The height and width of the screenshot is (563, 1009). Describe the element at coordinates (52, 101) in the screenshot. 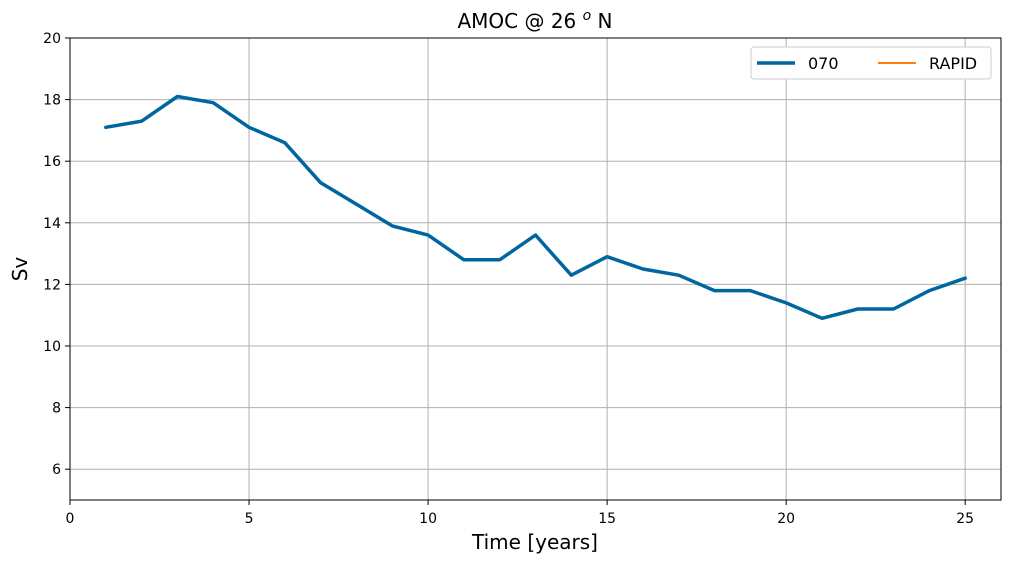

I see `y-tick-label: 18` at that location.